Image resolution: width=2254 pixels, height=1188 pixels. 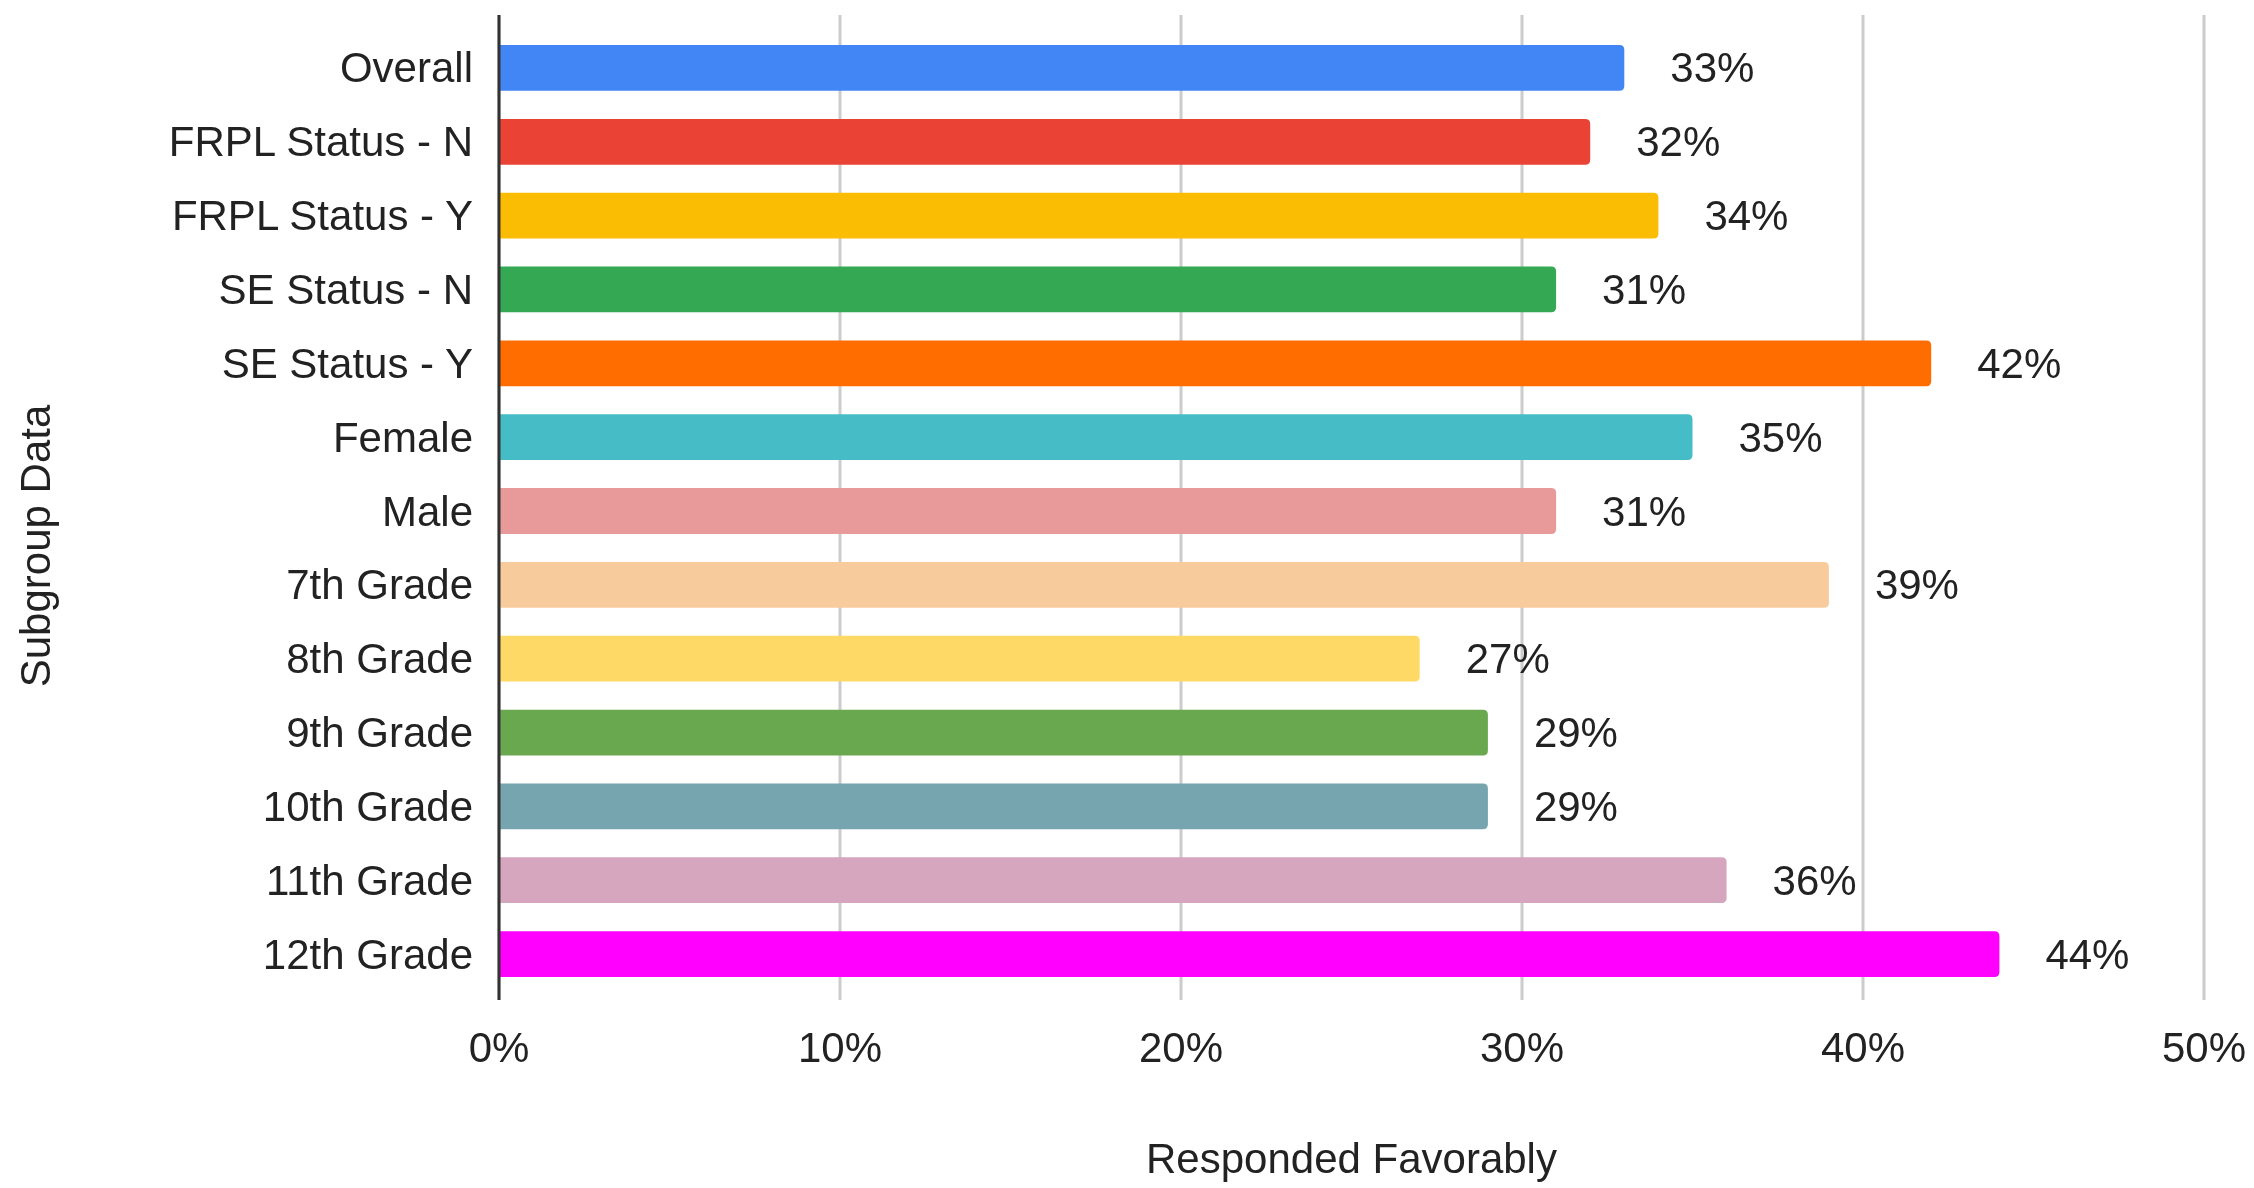 What do you see at coordinates (2019, 363) in the screenshot?
I see `data-label: 42%` at bounding box center [2019, 363].